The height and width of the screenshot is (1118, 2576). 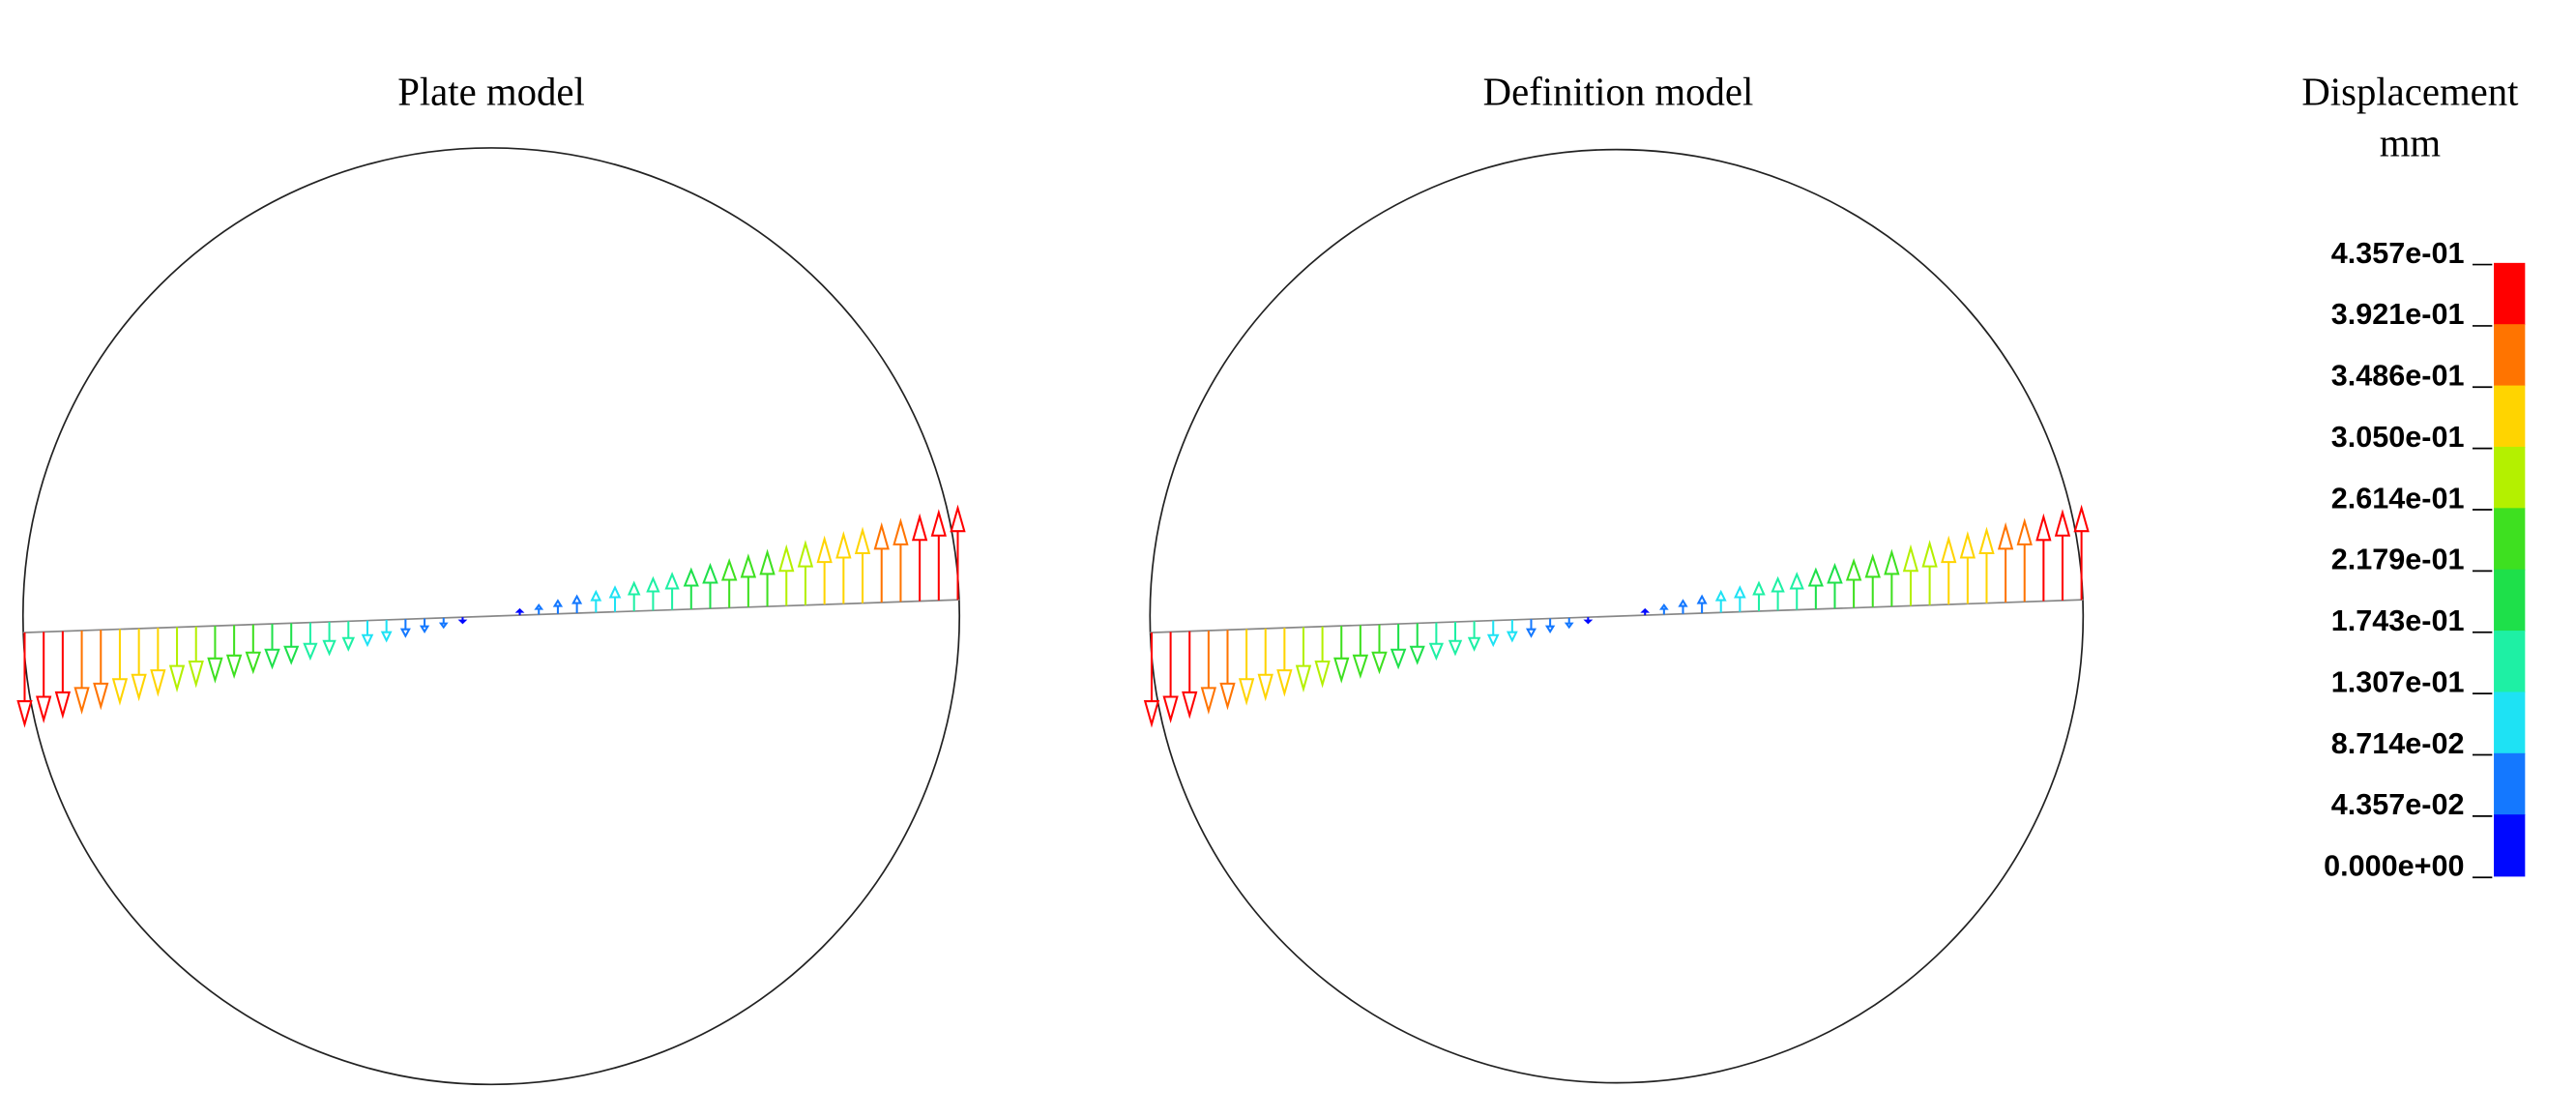 I want to click on legend-label: 8.714e-02, so click(x=2398, y=743).